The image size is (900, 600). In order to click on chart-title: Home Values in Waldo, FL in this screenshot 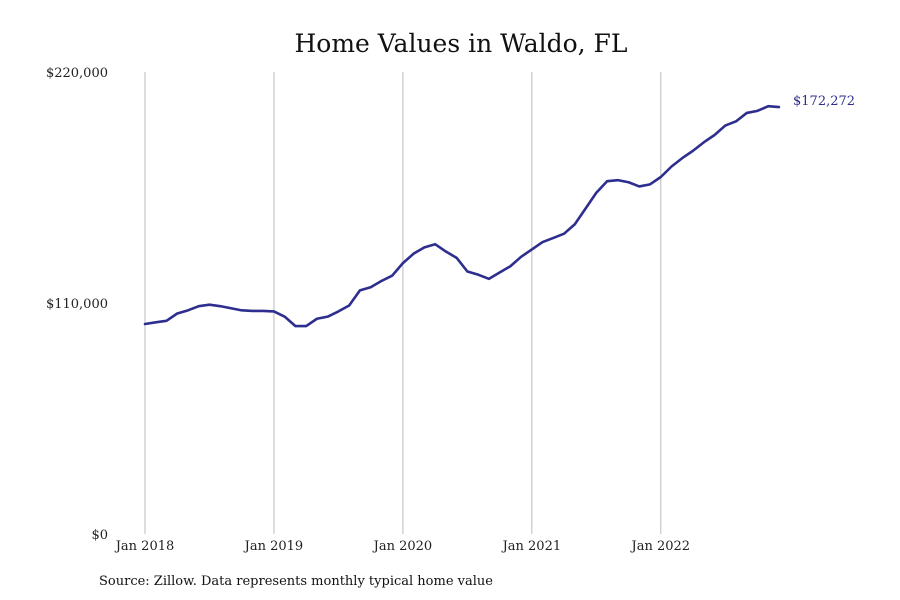, I will do `click(461, 43)`.